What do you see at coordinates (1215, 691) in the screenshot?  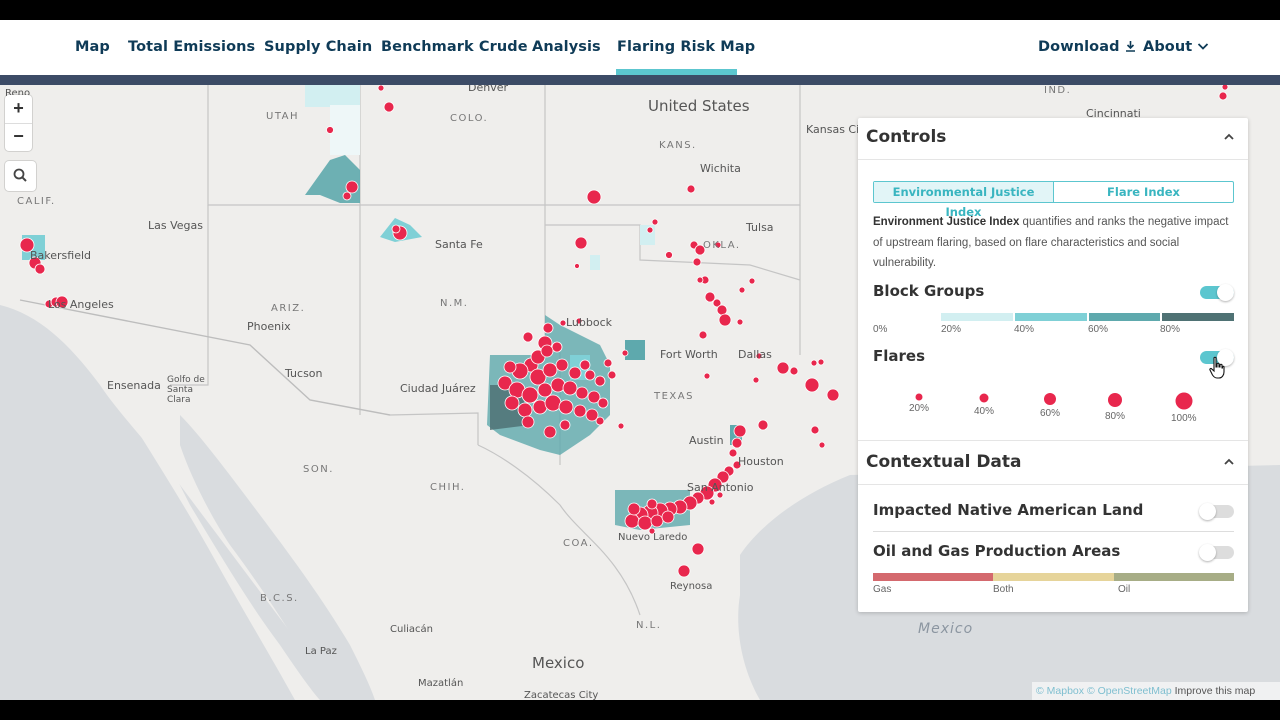 I see `improve-map-link: Improve this map` at bounding box center [1215, 691].